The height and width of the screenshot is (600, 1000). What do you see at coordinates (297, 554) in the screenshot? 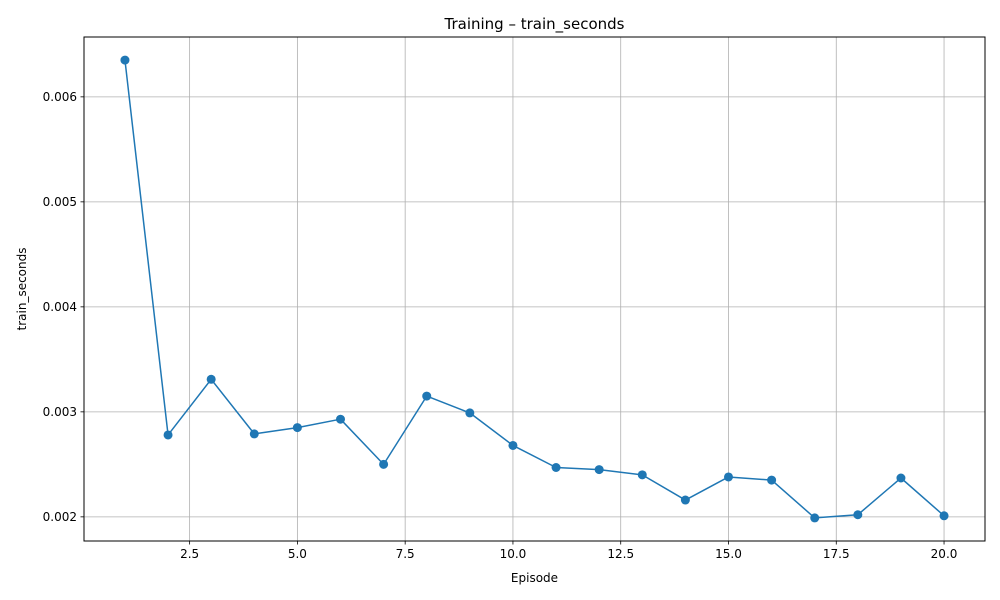
I see `x-tick-label: 5.0` at bounding box center [297, 554].